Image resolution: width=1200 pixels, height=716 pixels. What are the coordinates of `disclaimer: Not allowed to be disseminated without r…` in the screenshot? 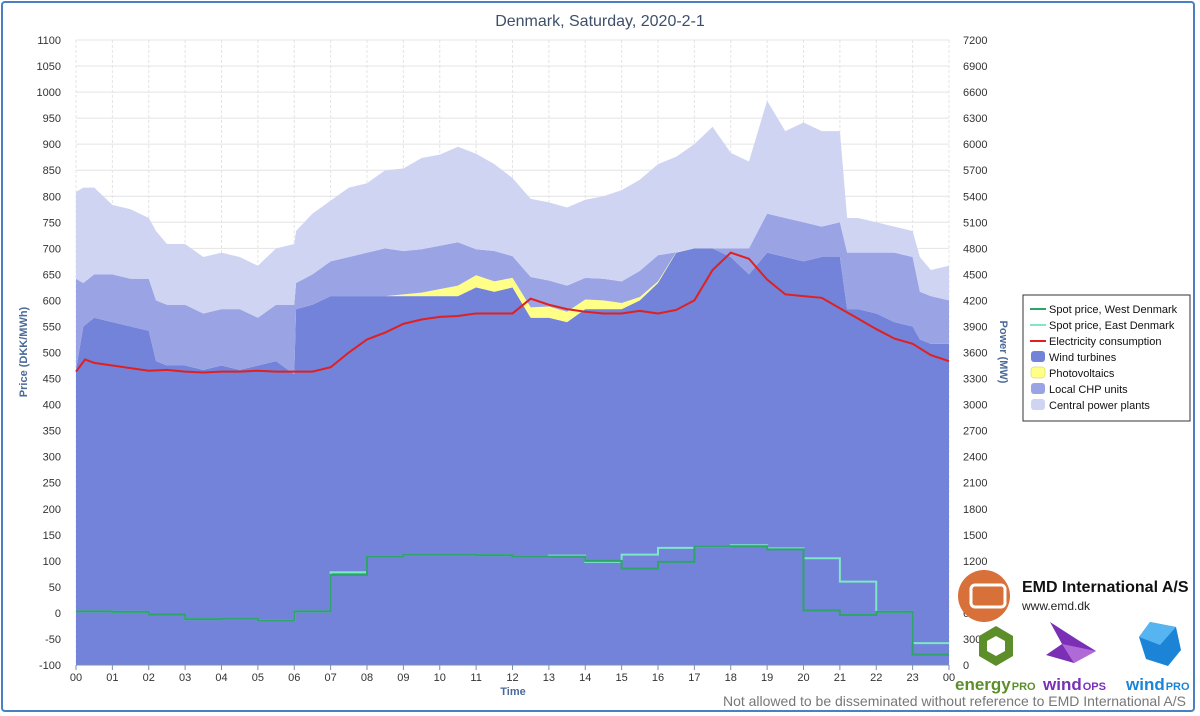 It's located at (954, 701).